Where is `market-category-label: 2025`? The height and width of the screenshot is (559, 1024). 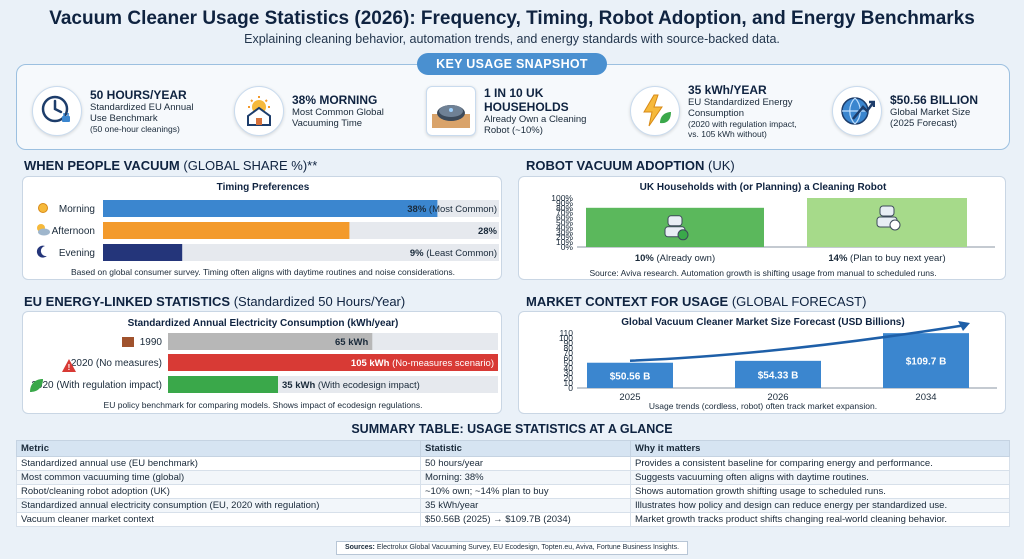
market-category-label: 2025 is located at coordinates (629, 397).